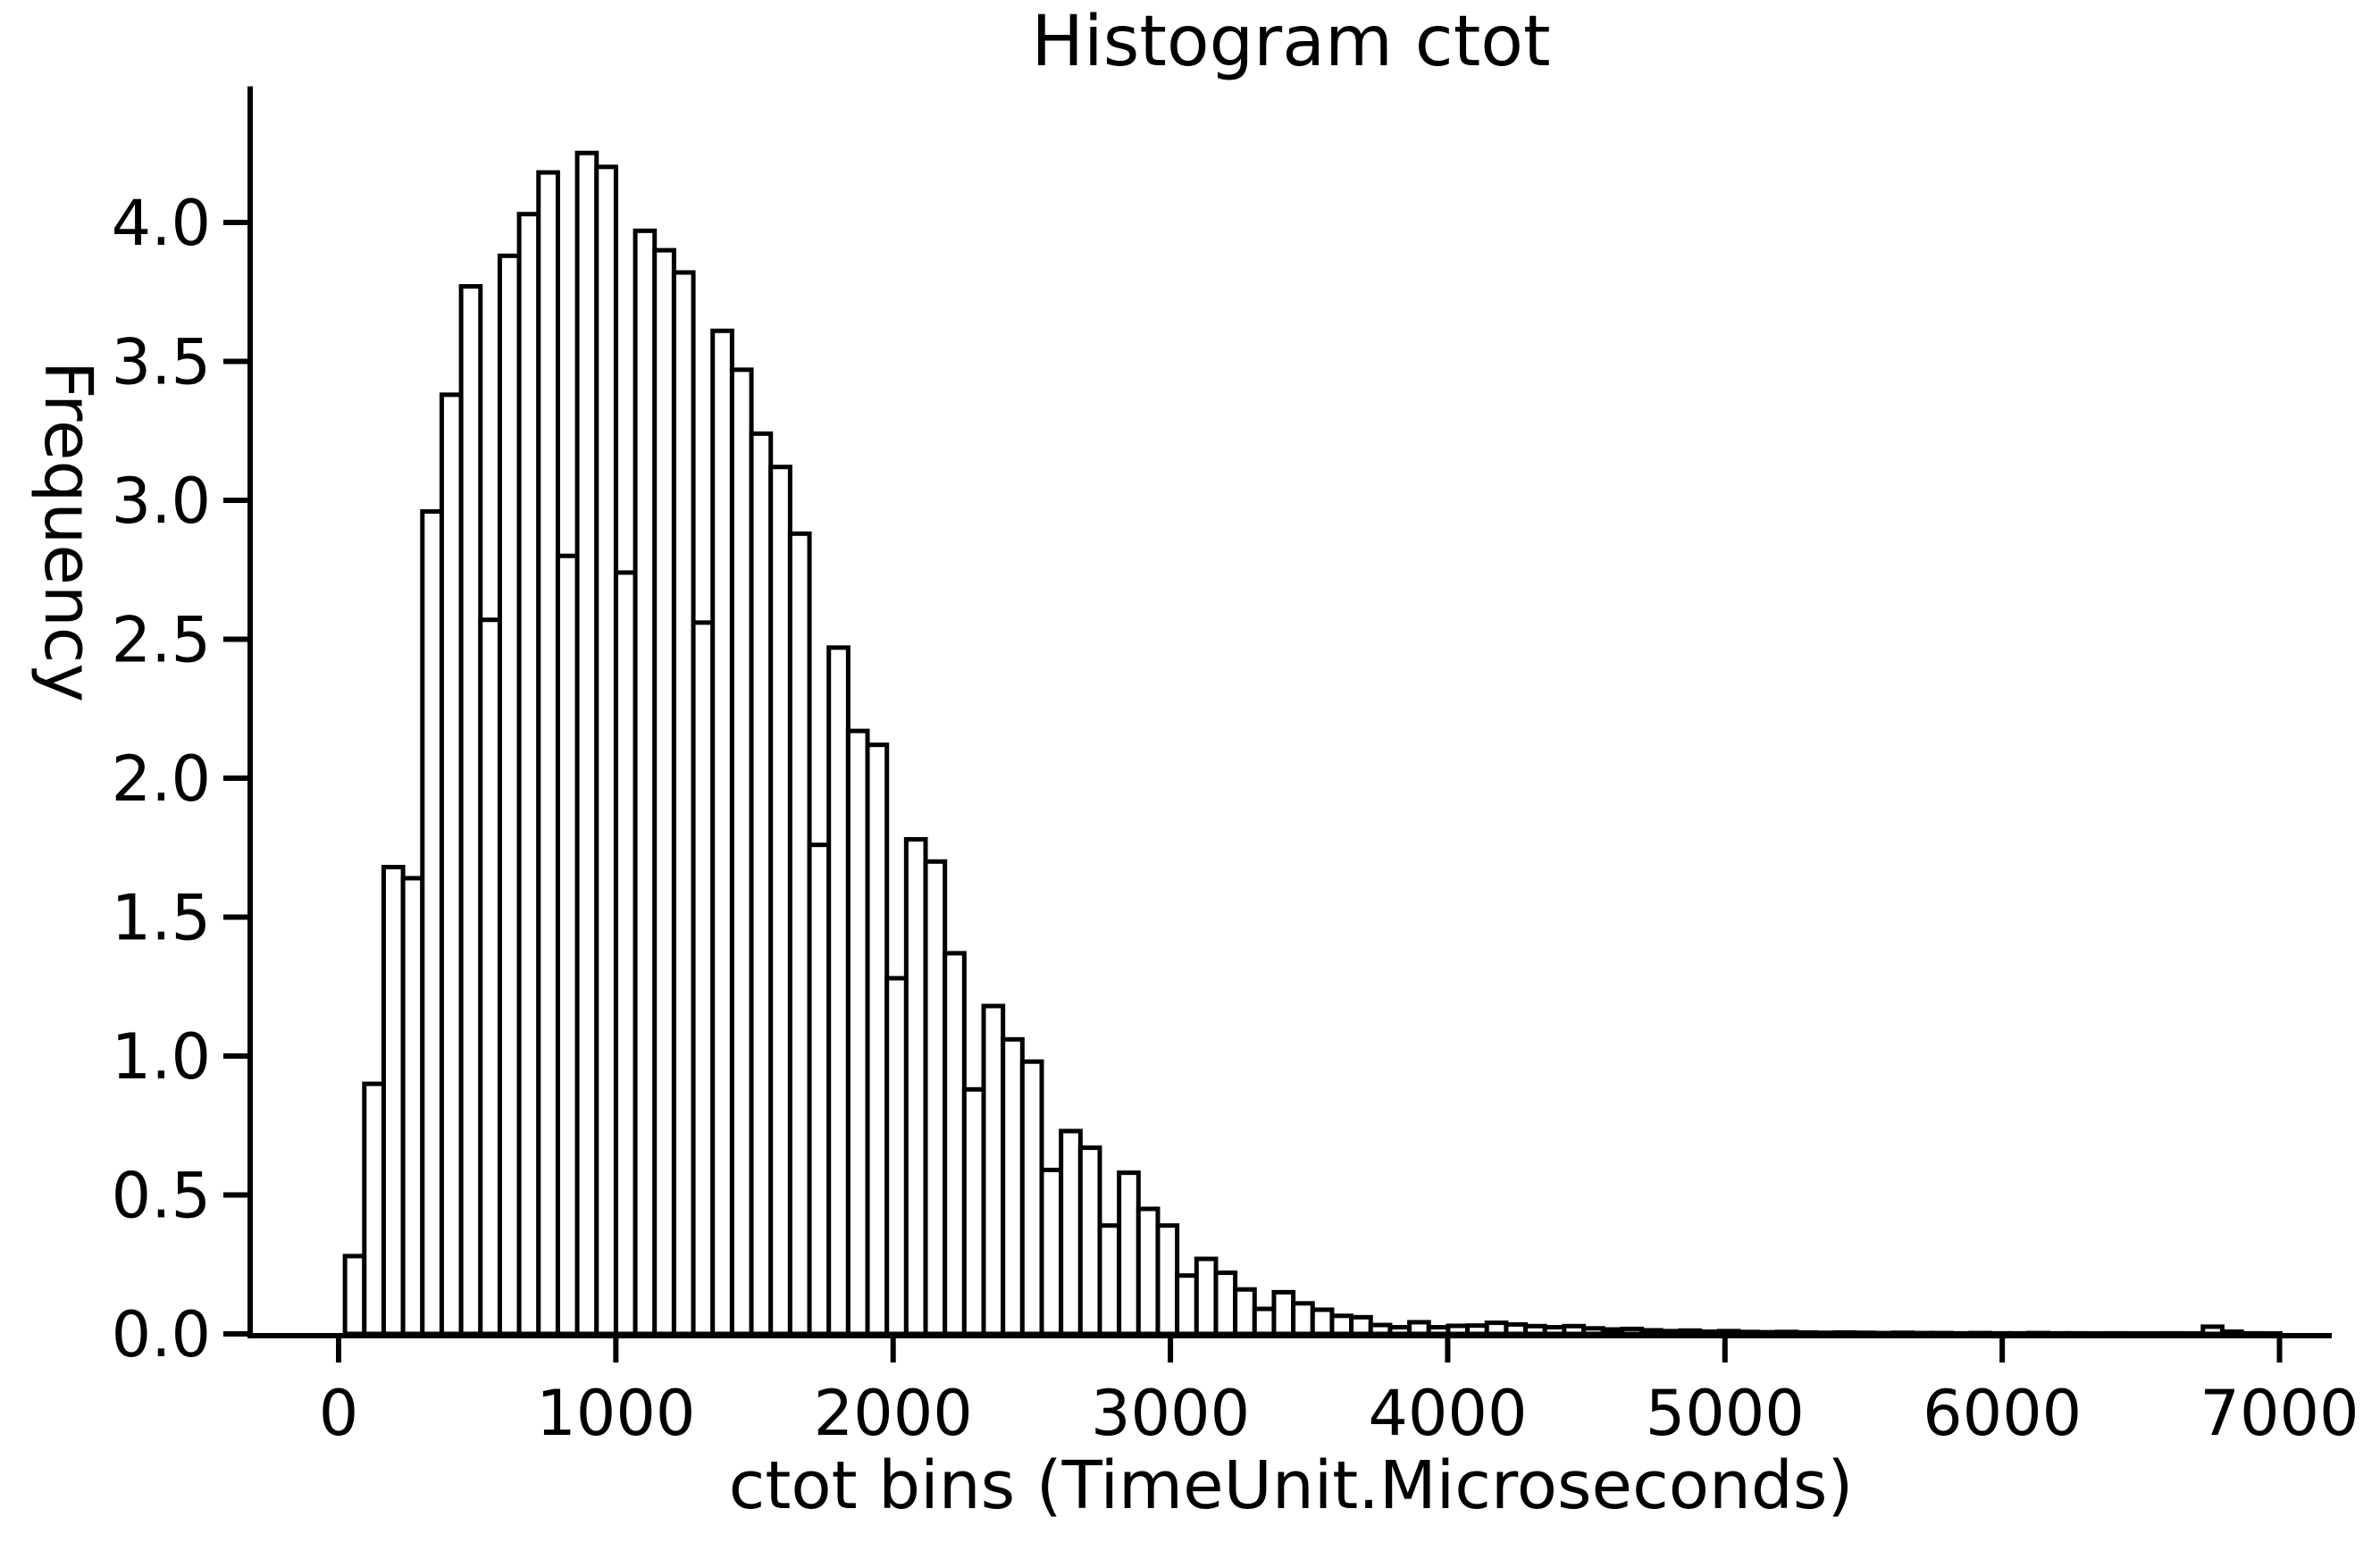  What do you see at coordinates (161, 918) in the screenshot?
I see `y-tick-label: 1.5` at bounding box center [161, 918].